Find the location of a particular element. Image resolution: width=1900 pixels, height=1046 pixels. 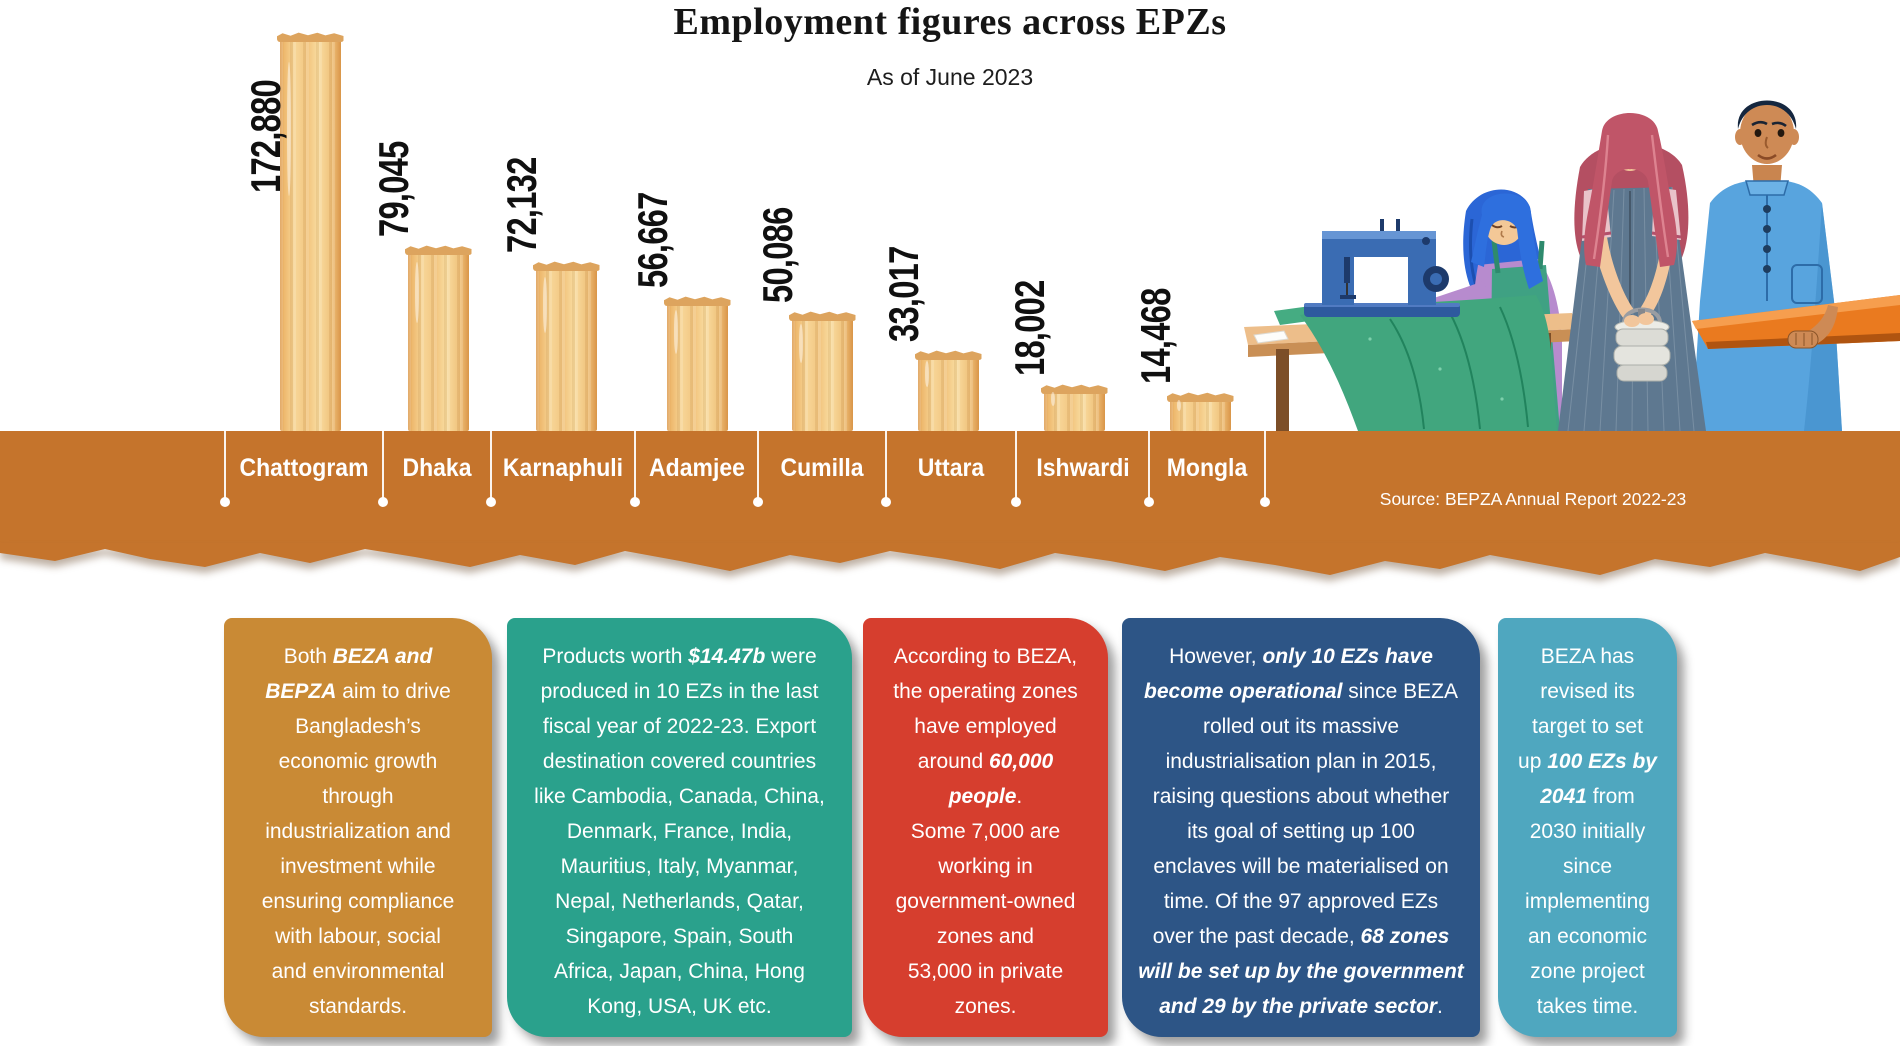

zone-label-cumilla: Cumilla is located at coordinates (822, 468).